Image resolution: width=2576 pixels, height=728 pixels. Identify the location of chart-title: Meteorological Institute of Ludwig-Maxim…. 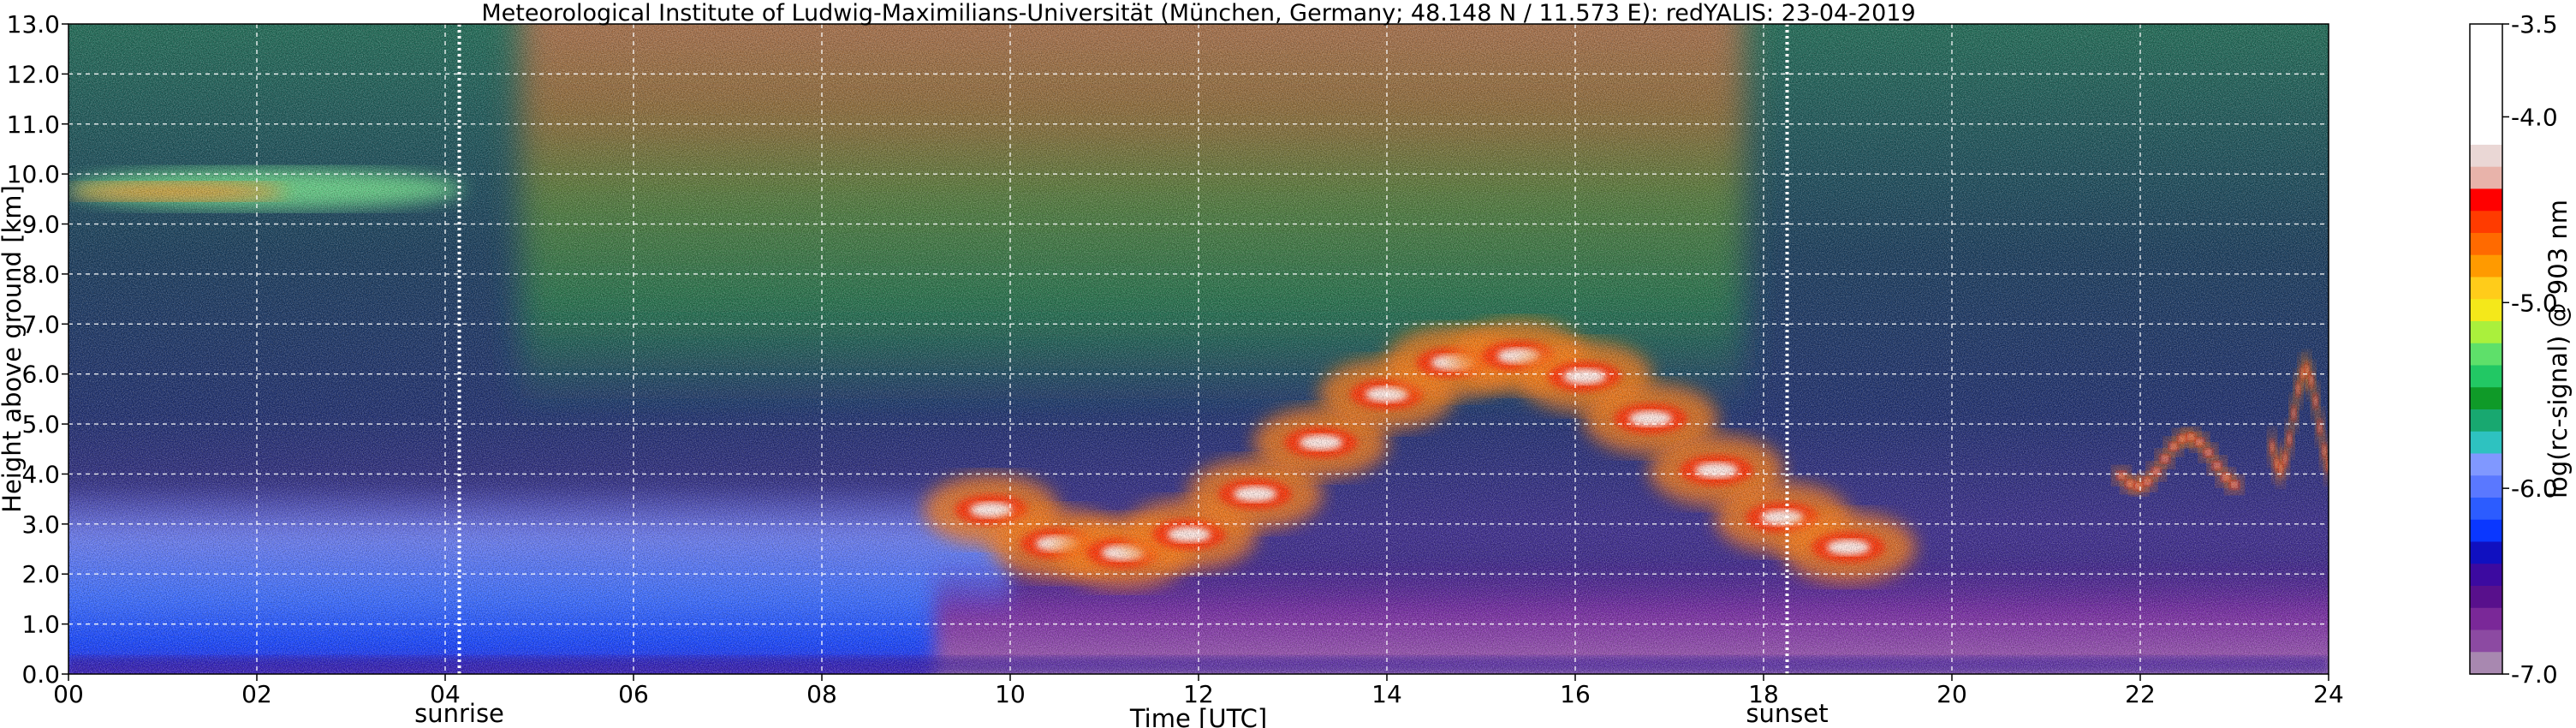
(1198, 13).